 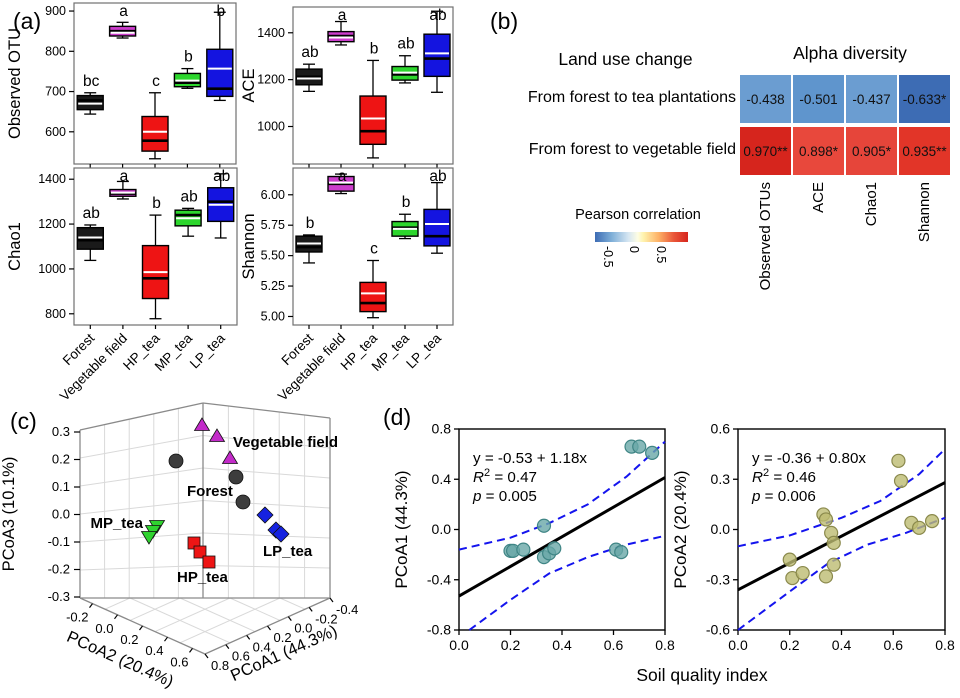 I want to click on heatmap-cell: 0.905*, so click(x=871, y=151).